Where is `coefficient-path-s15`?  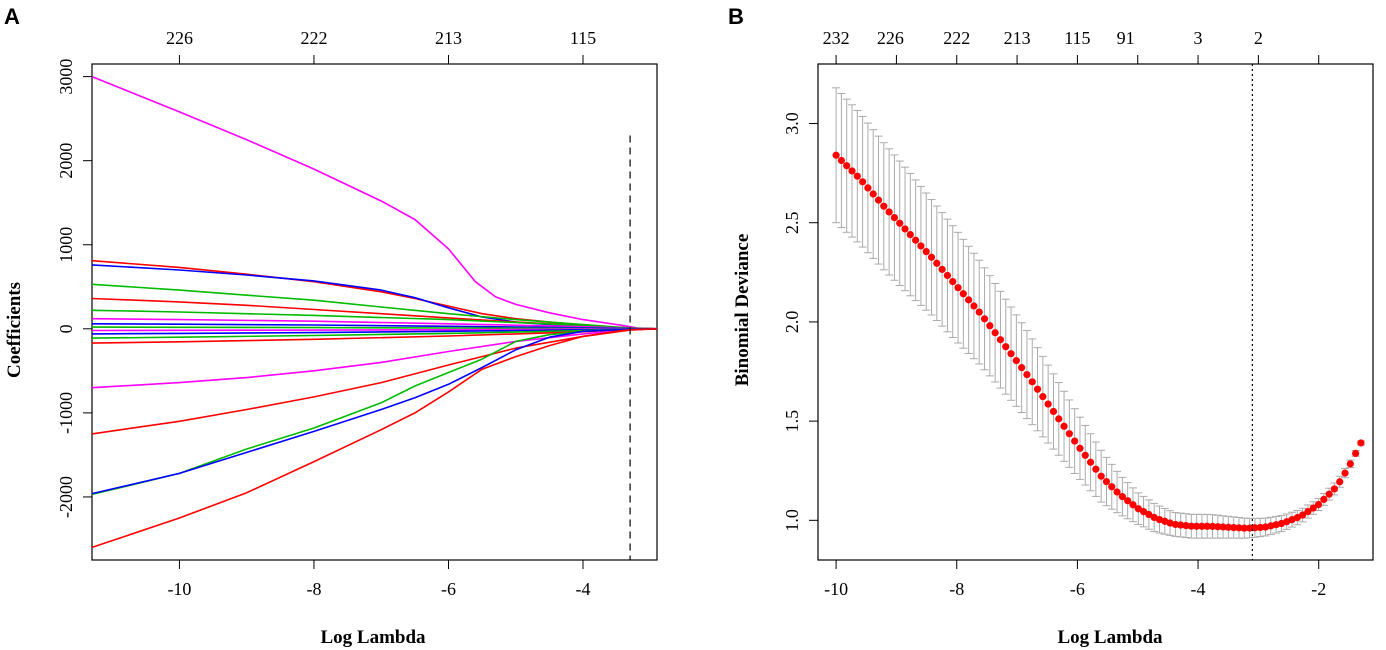
coefficient-path-s15 is located at coordinates (374, 381).